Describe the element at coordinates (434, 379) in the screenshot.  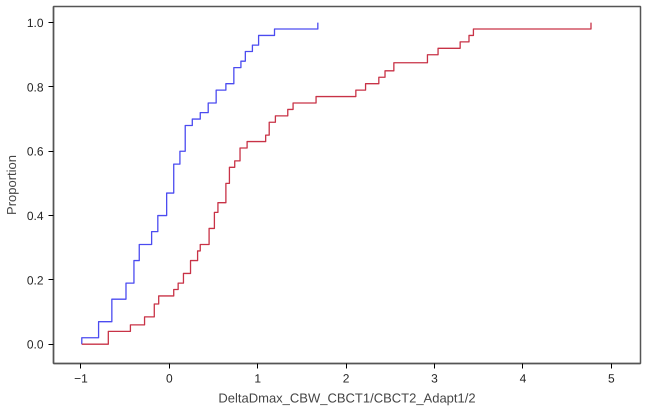
I see `x-tick-label: 3` at that location.